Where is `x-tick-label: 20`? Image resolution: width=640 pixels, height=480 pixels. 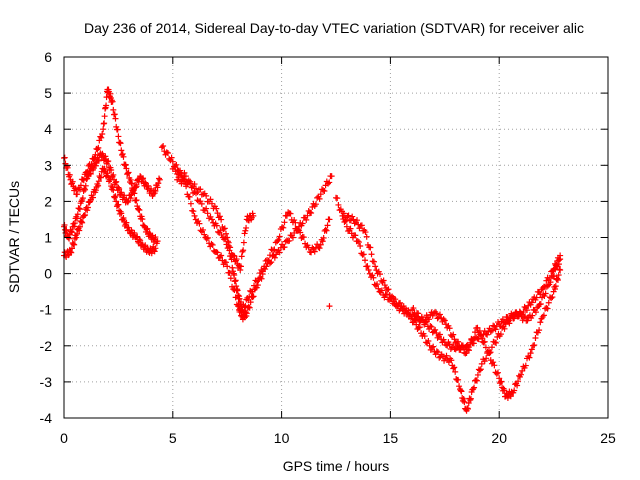 x-tick-label: 20 is located at coordinates (499, 438).